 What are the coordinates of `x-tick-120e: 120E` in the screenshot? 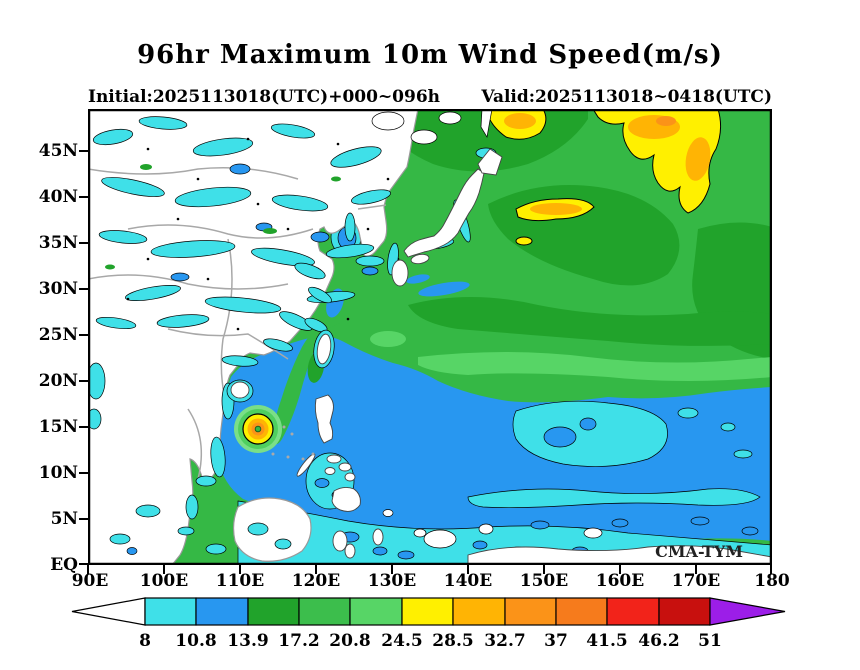 It's located at (316, 581).